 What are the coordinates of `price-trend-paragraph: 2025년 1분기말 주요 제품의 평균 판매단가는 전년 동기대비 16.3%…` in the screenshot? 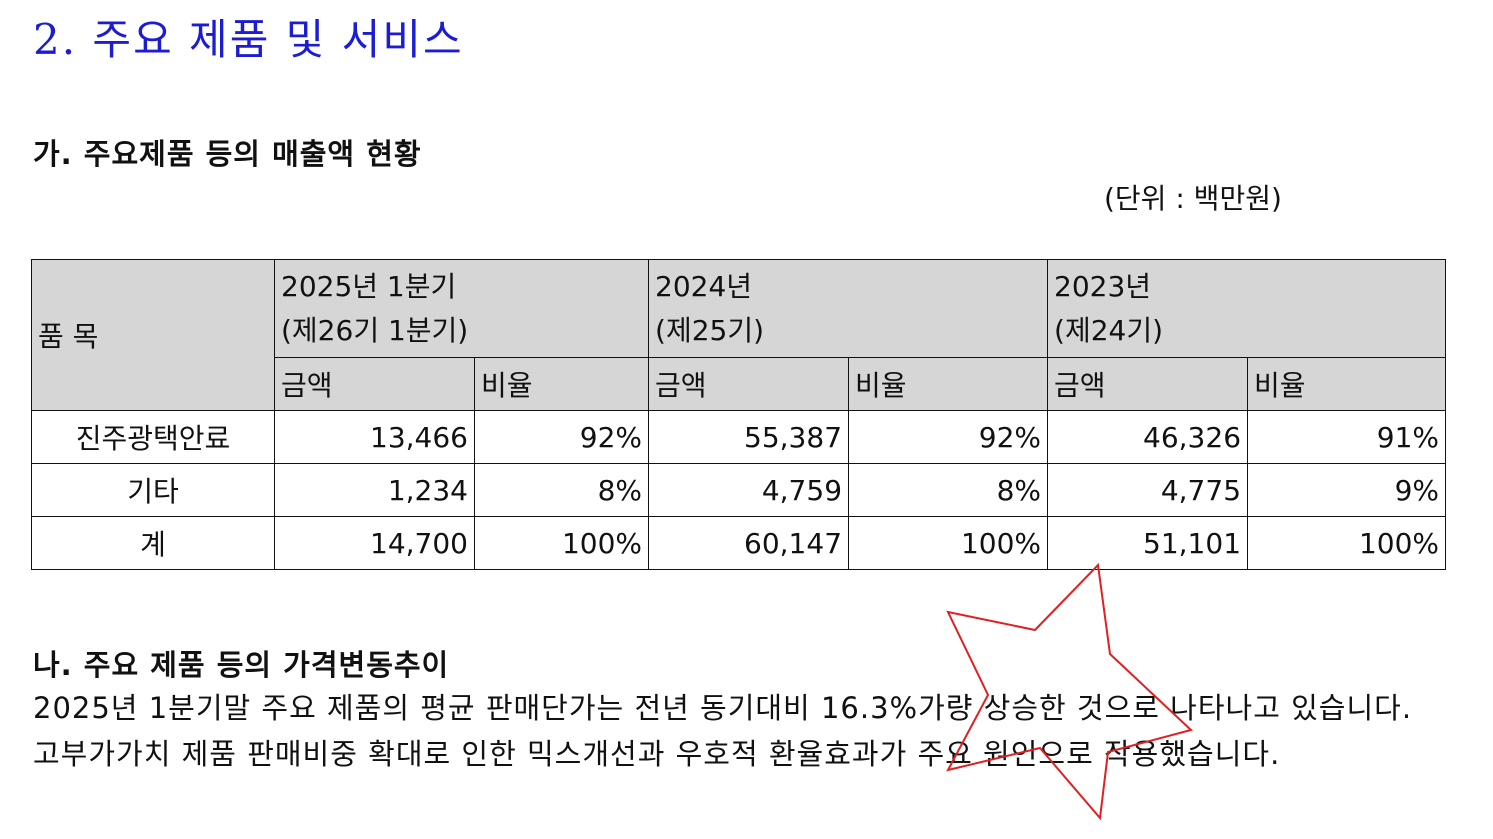 It's located at (723, 731).